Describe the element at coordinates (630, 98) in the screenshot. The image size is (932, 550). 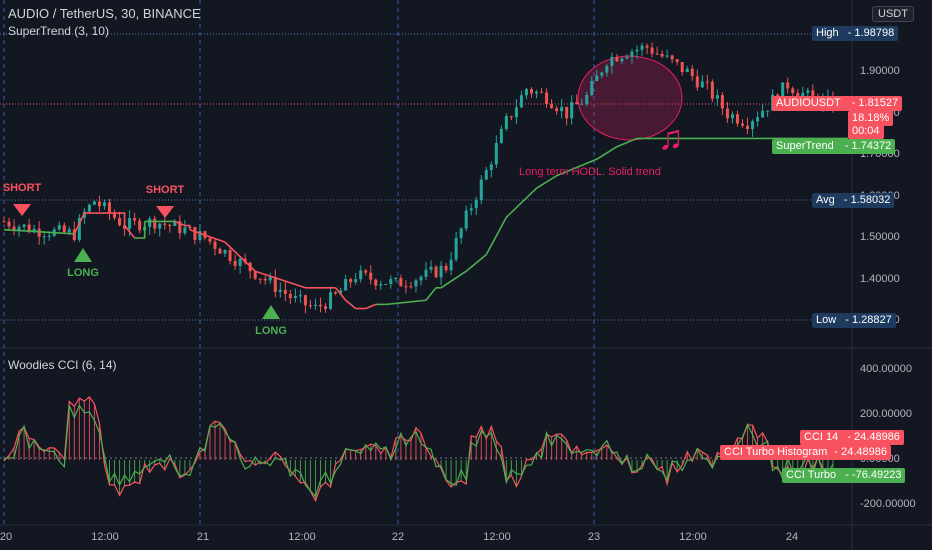
I see `annotation-ellipse-shape` at that location.